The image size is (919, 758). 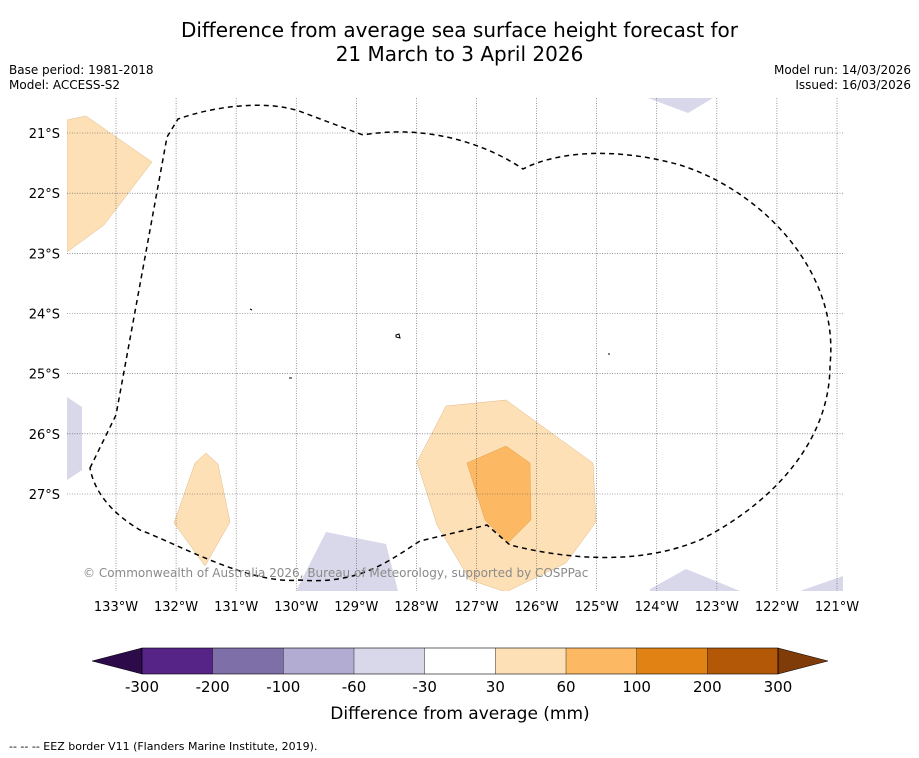 I want to click on meta-left: Base period: 1981-2018 Model: ACCESS-S2, so click(x=81, y=78).